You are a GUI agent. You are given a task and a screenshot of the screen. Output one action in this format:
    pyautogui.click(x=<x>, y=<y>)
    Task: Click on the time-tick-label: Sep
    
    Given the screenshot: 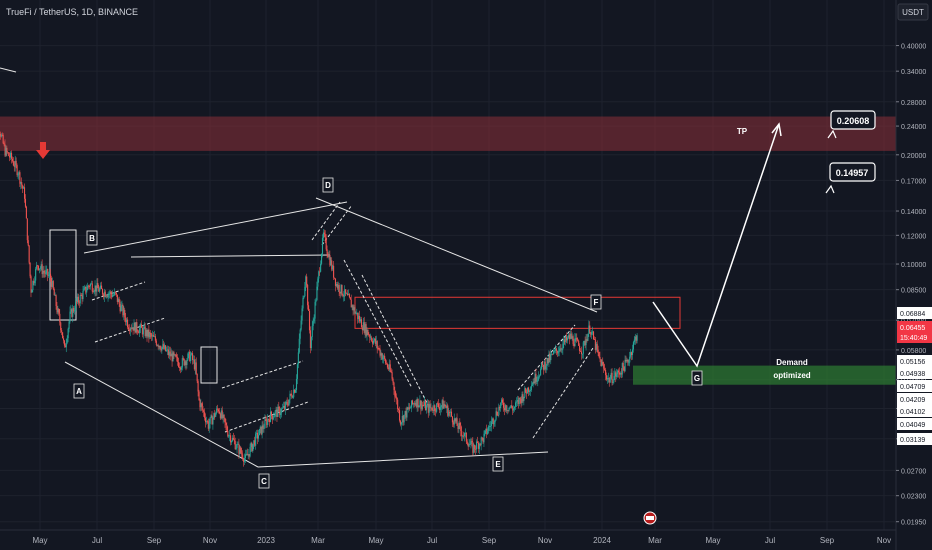 What is the action you would take?
    pyautogui.click(x=489, y=540)
    